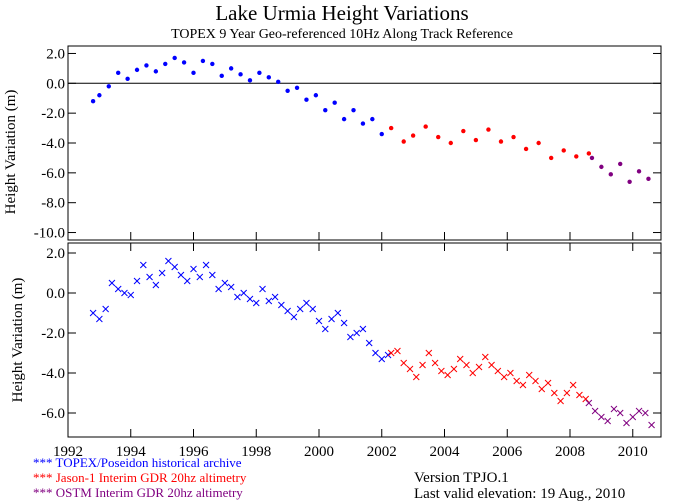 This screenshot has width=684, height=504. Describe the element at coordinates (519, 494) in the screenshot. I see `last-valid-elevation: Last valid elevation: 19 Aug., 2010` at that location.